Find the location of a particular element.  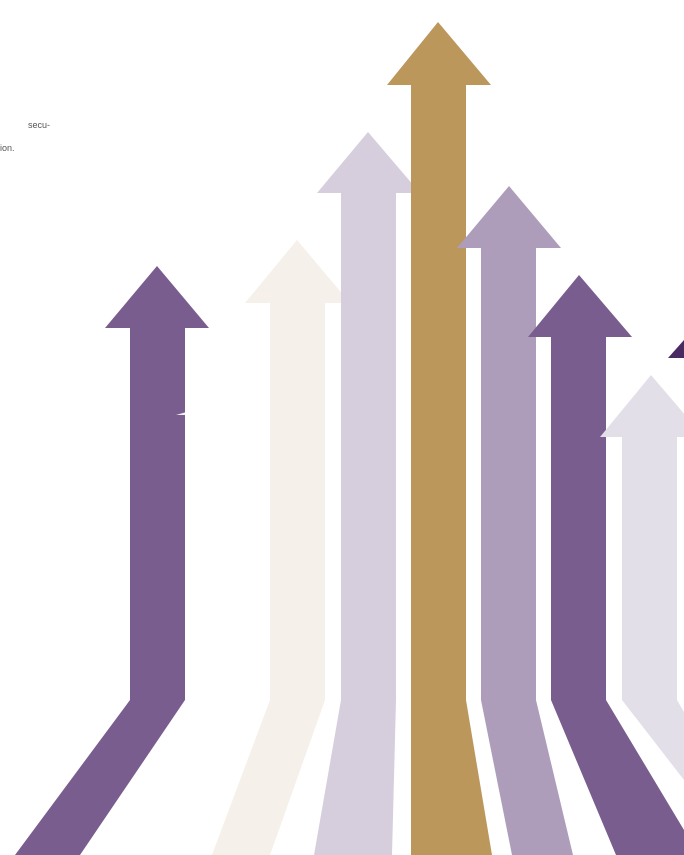

text-fragment: secu- is located at coordinates (39, 125).